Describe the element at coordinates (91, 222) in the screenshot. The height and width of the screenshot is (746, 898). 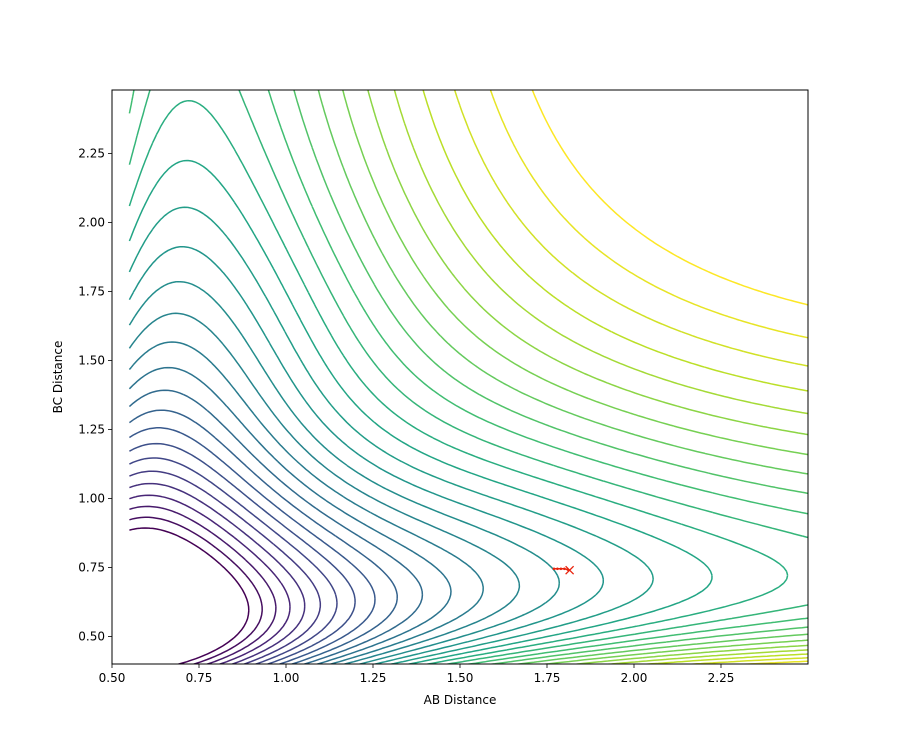
I see `y-tick-label: 2.00` at that location.